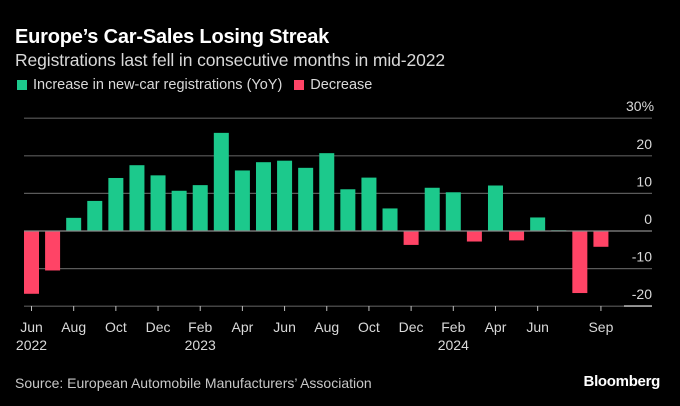  I want to click on x-tick-label: Sep, so click(600, 327).